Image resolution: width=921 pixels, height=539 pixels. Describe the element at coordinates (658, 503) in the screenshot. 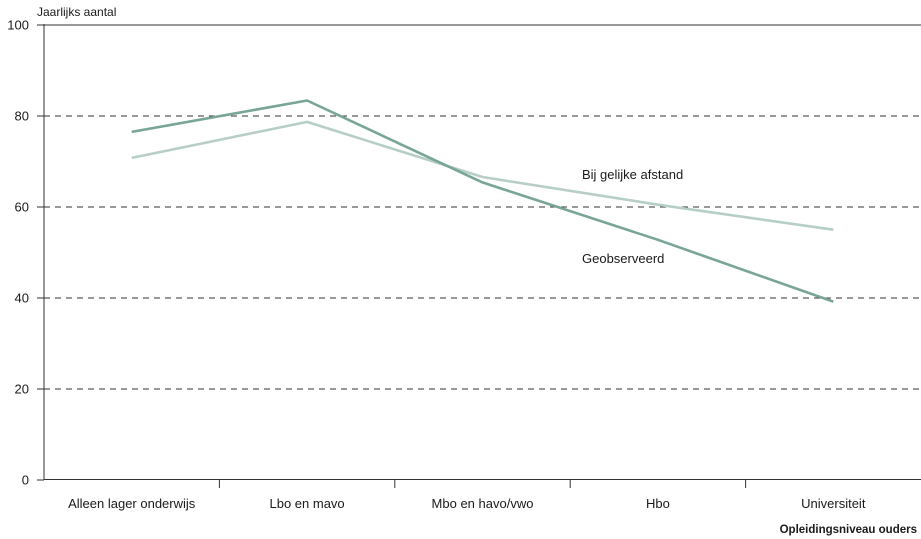

I see `x-tick-label: Hbo` at that location.